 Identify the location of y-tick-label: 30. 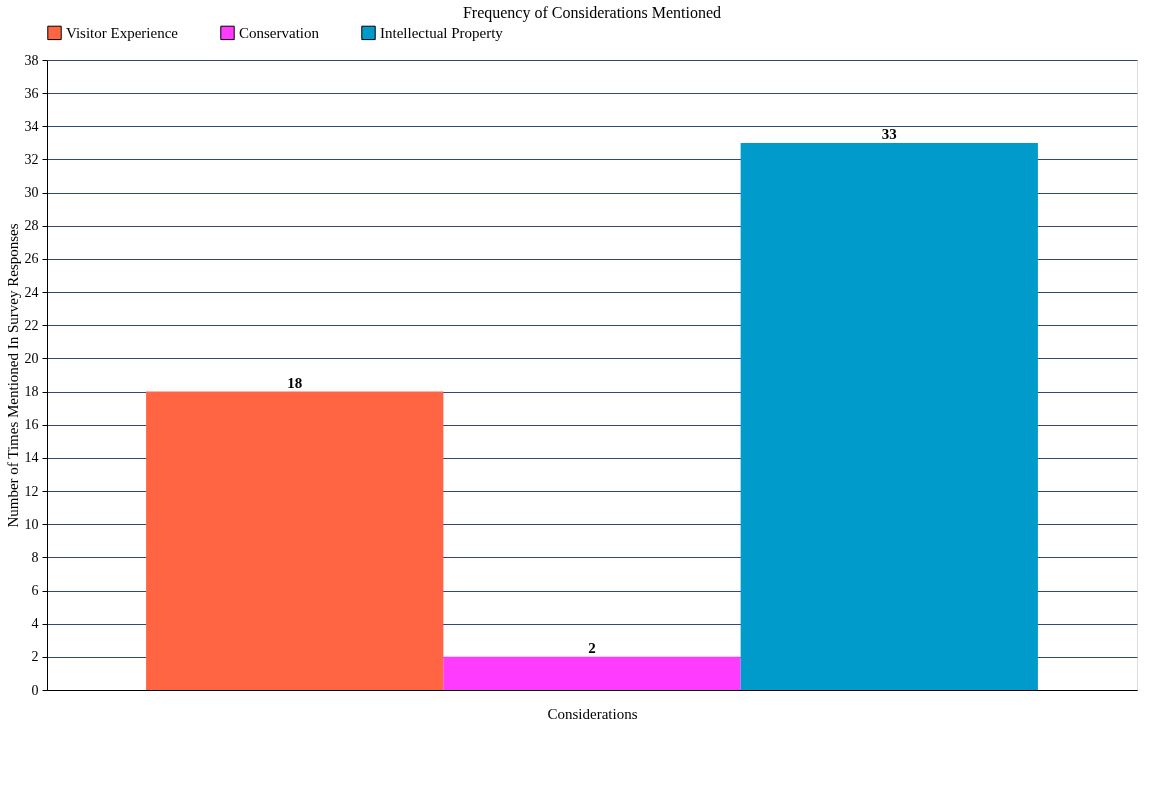
(31, 193).